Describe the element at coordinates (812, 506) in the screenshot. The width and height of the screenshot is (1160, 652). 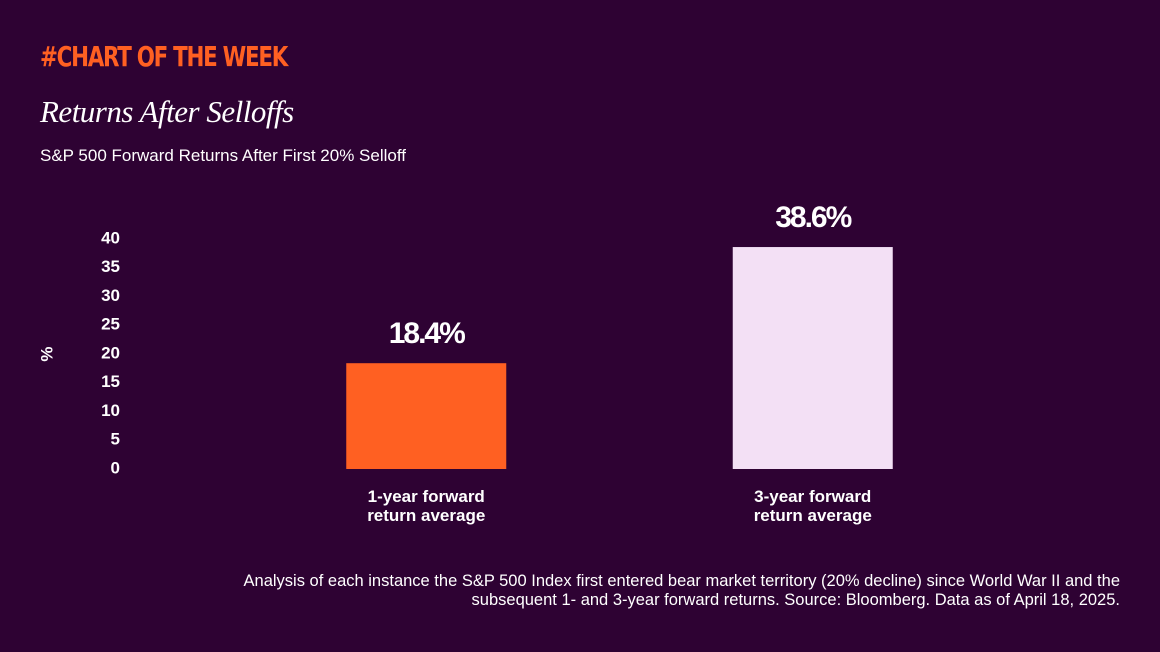
I see `x-tick-label: 3-year forward return average` at that location.